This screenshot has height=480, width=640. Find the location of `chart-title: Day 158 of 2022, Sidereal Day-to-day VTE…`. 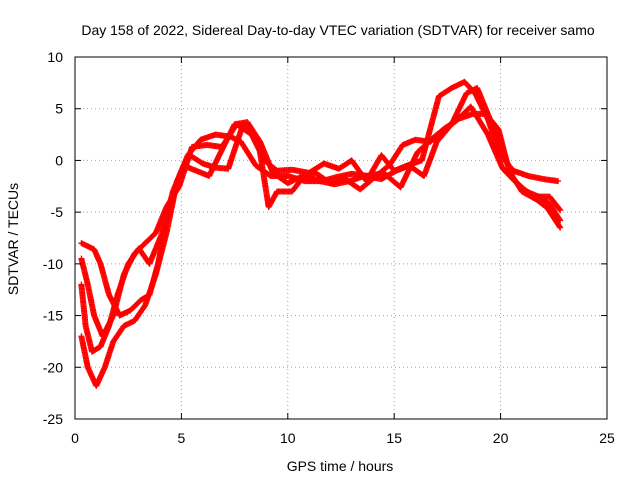

chart-title: Day 158 of 2022, Sidereal Day-to-day VTE… is located at coordinates (337, 30).